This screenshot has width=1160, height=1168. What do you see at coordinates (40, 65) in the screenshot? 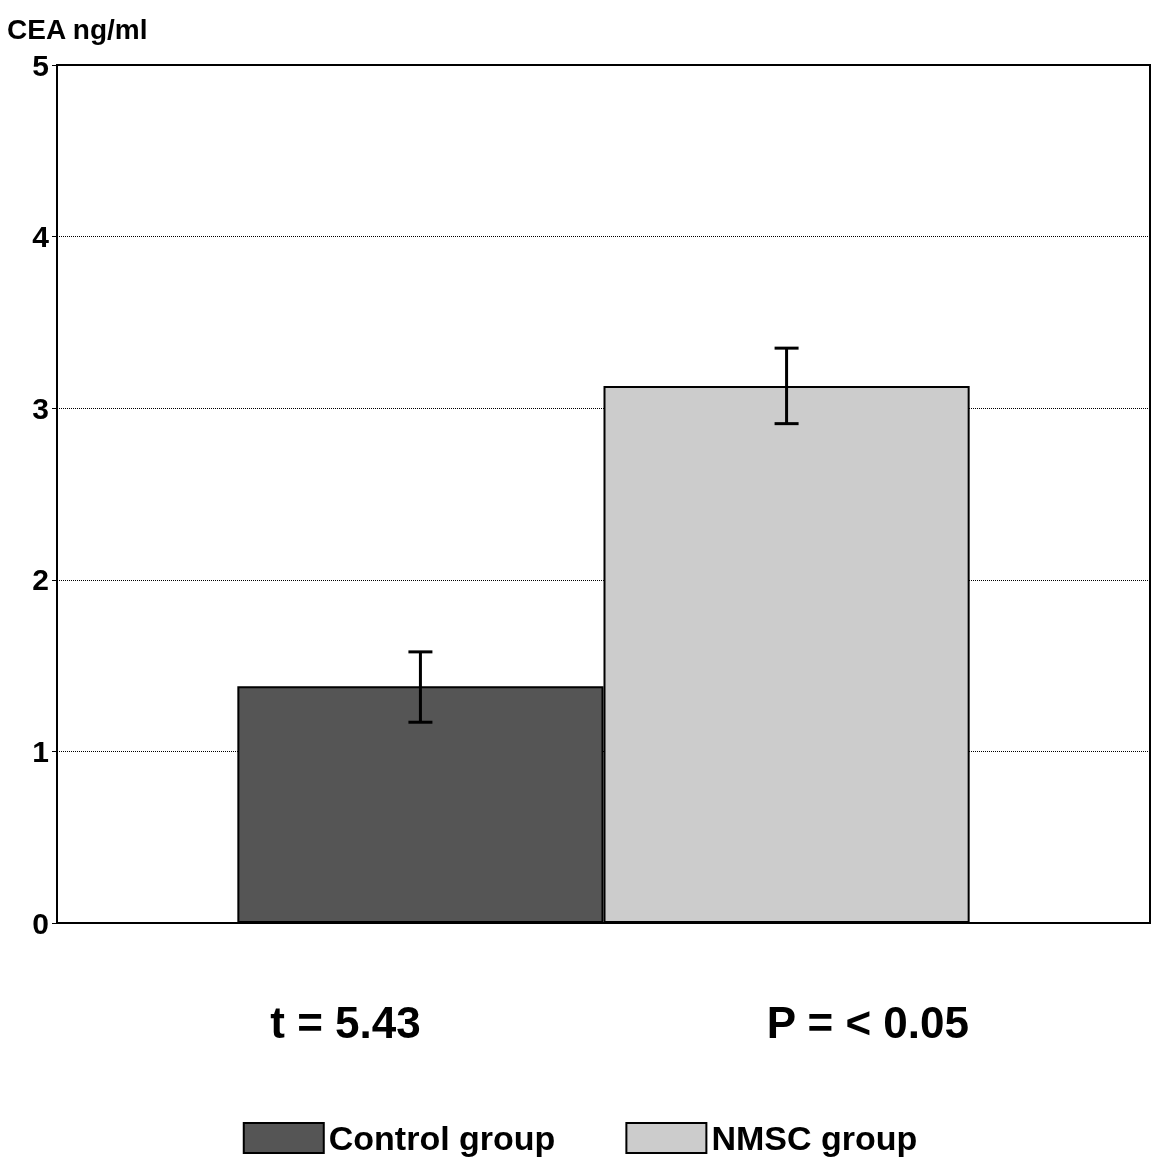
I see `y-tick-label: 5` at bounding box center [40, 65].